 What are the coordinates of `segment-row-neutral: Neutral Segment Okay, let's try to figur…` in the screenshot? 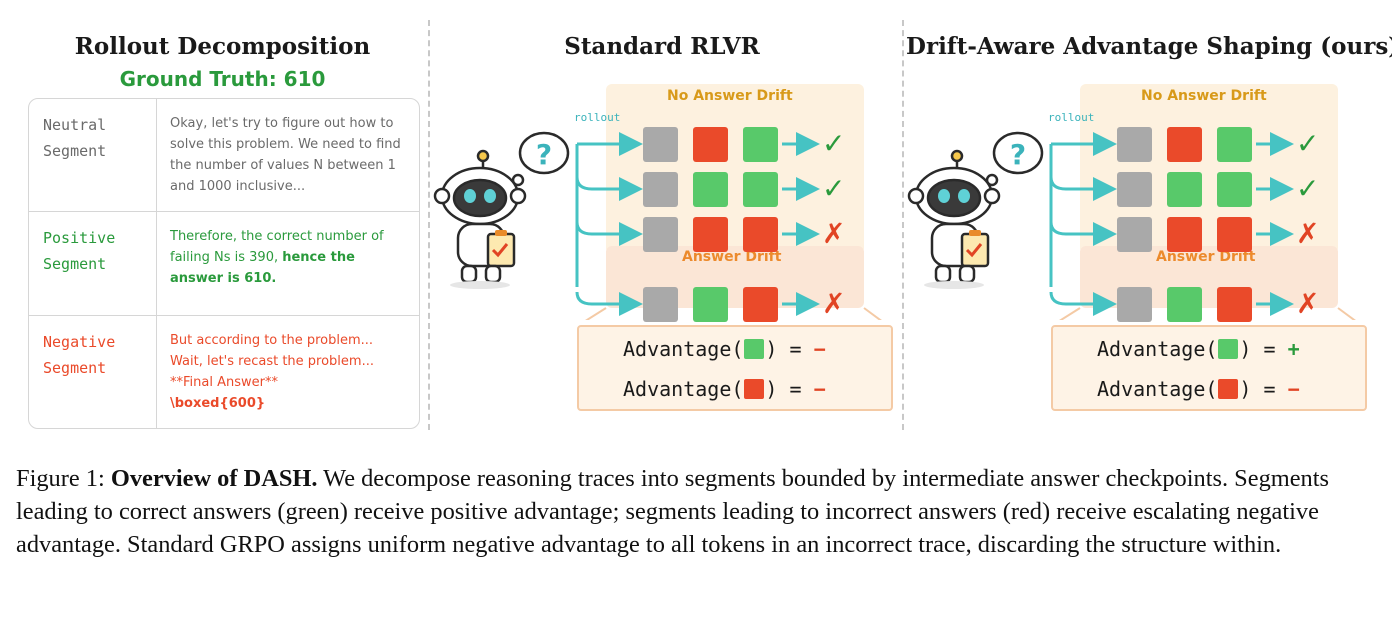 It's located at (224, 155).